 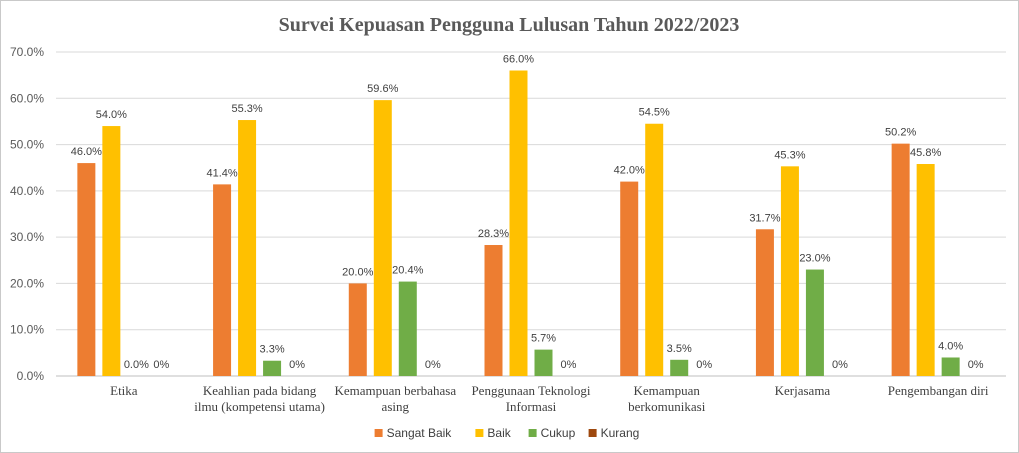 I want to click on x-tick-label: Etika, so click(x=124, y=390).